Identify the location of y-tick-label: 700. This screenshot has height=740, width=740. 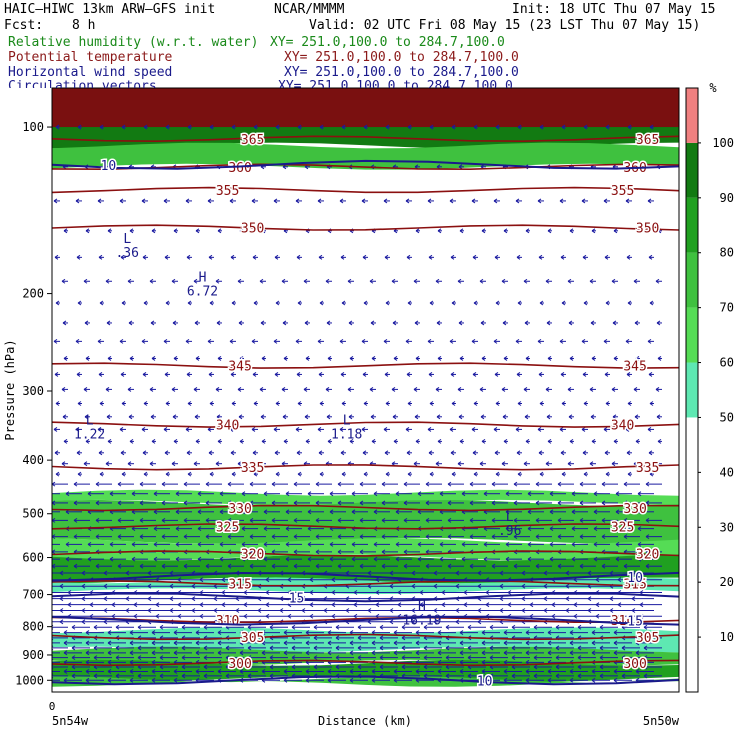
(33, 595).